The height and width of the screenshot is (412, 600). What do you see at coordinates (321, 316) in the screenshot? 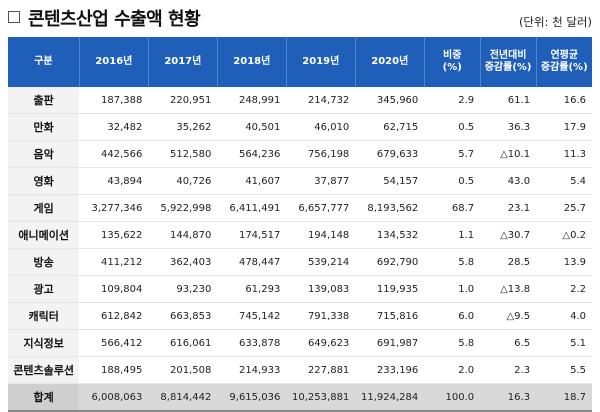
I see `value-cell: 791,338` at bounding box center [321, 316].